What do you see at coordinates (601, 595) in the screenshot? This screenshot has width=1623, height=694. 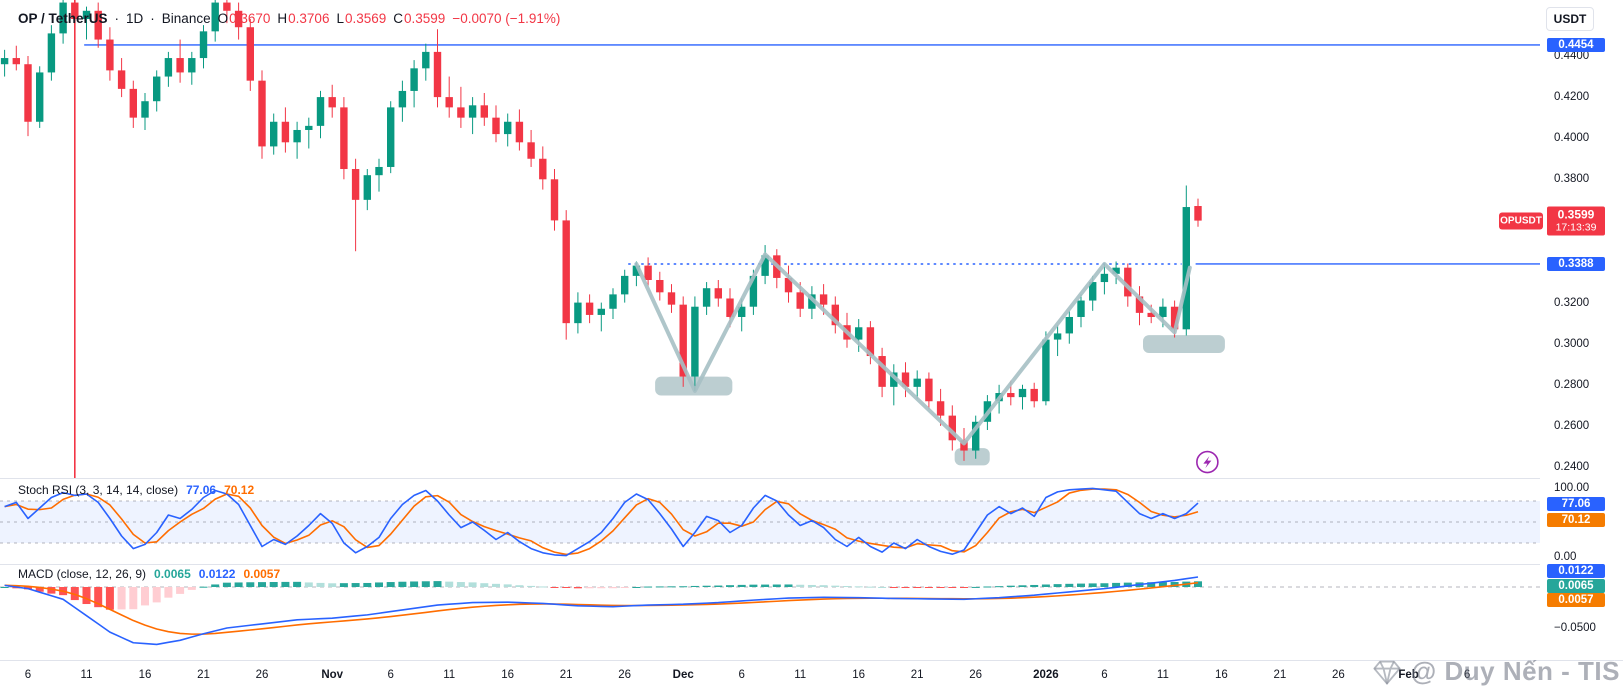 I see `macd-histogram` at bounding box center [601, 595].